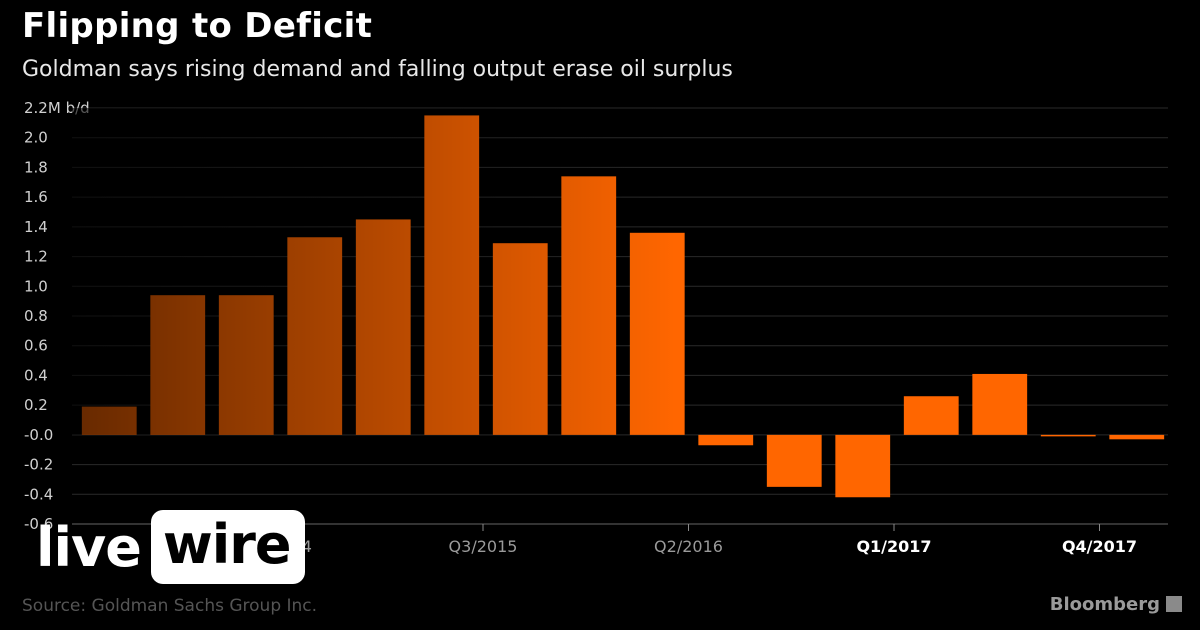 Image resolution: width=1200 pixels, height=630 pixels. What do you see at coordinates (197, 26) in the screenshot?
I see `chart-title: Flipping to Deficit` at bounding box center [197, 26].